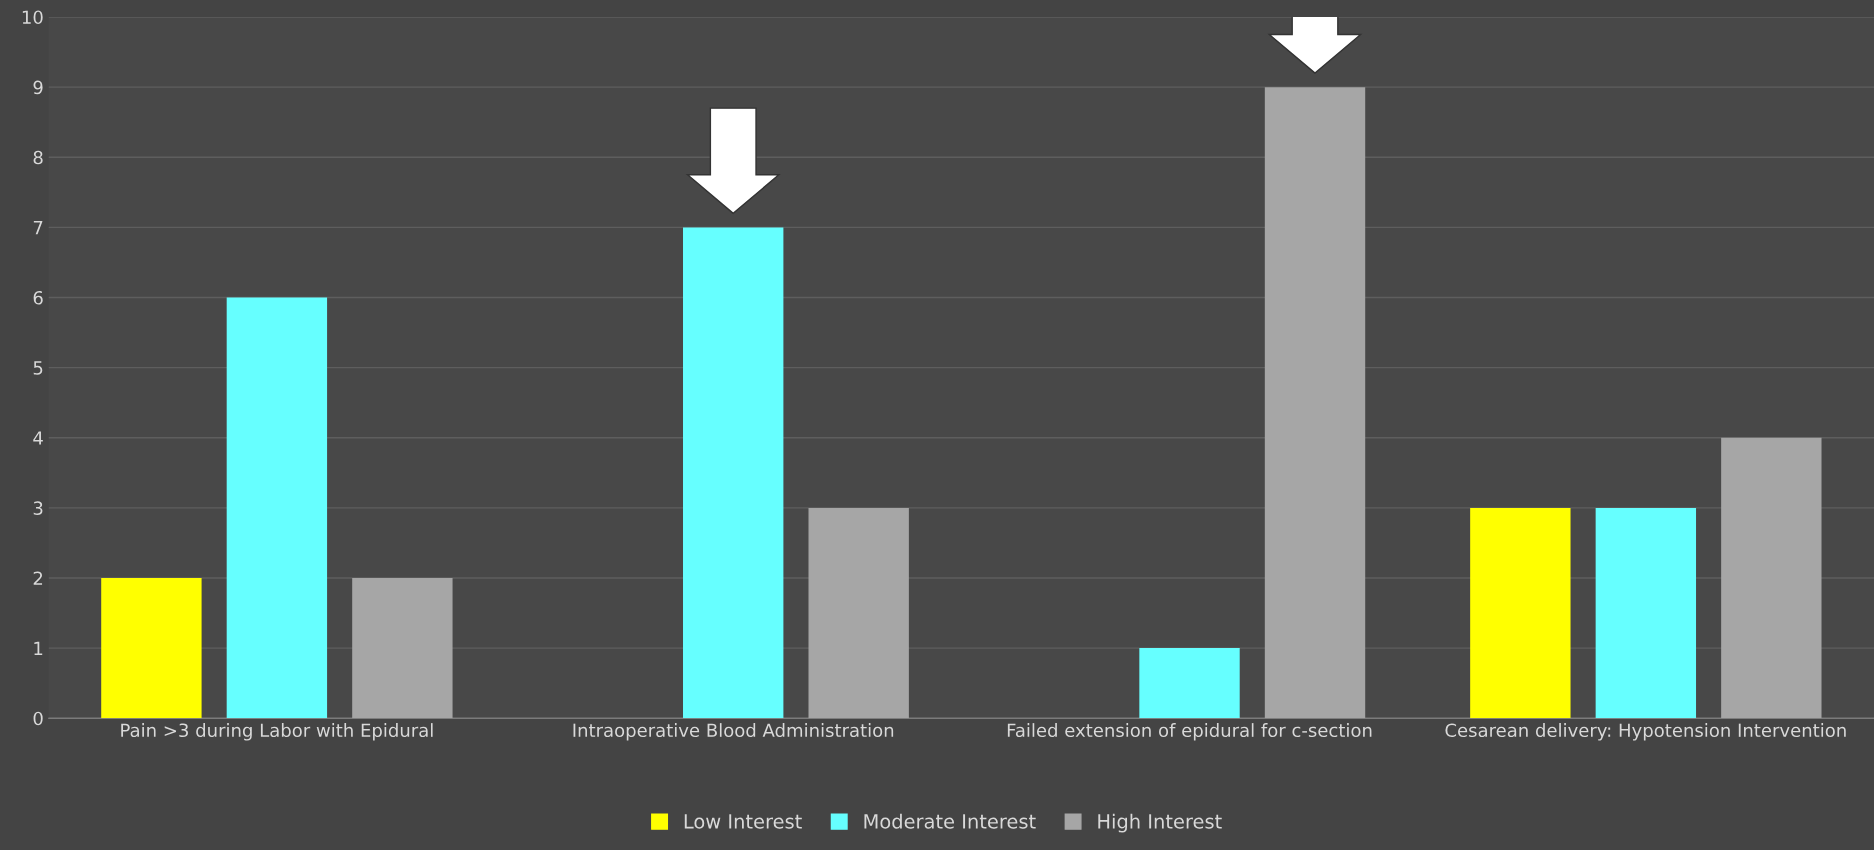 The image size is (1874, 850). What do you see at coordinates (32, 17) in the screenshot?
I see `y-tick-label: 10` at bounding box center [32, 17].